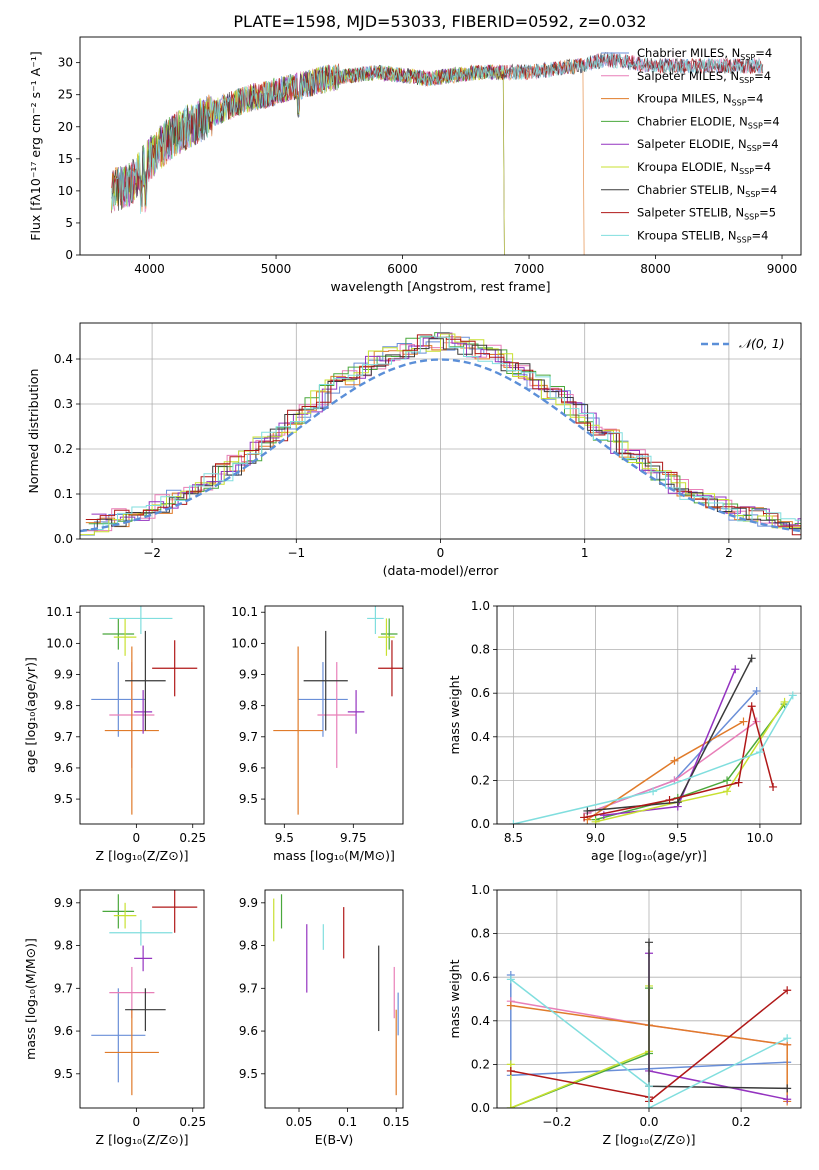  What do you see at coordinates (299, 1122) in the screenshot?
I see `x-tick-label: 0.05` at bounding box center [299, 1122].